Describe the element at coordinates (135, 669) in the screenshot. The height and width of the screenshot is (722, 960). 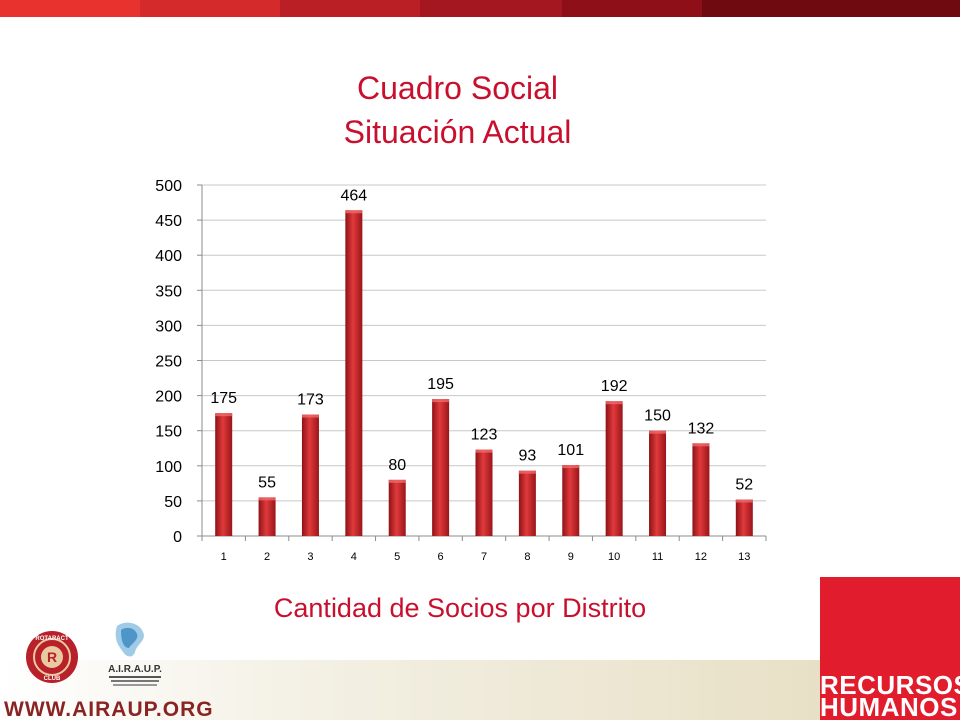
I see `airaup-logo-text: A.I.R.A.U.P.` at that location.